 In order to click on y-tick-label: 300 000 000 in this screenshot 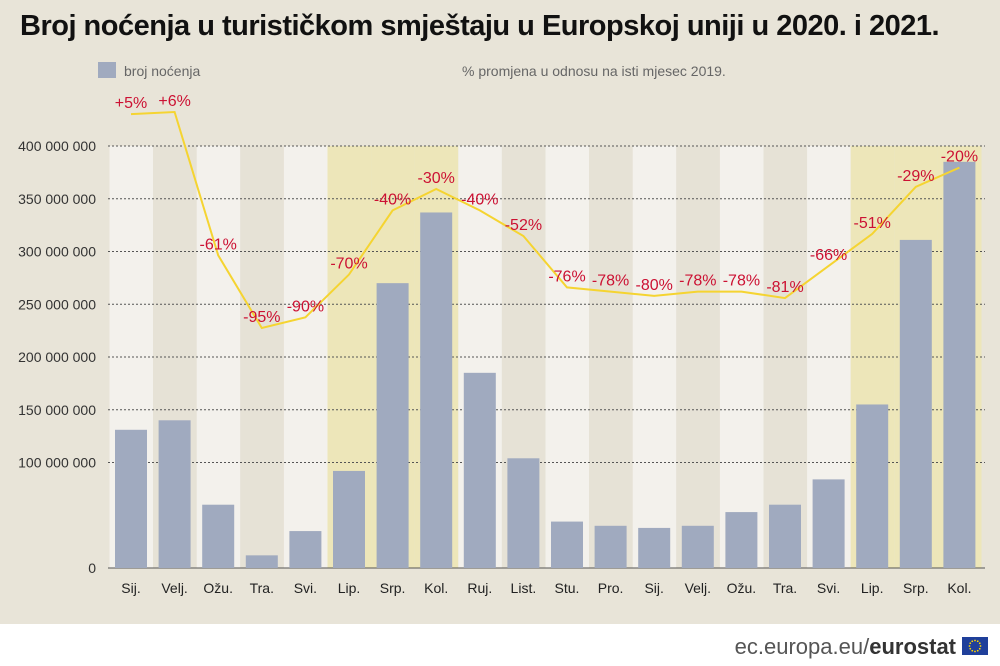, I will do `click(57, 252)`.